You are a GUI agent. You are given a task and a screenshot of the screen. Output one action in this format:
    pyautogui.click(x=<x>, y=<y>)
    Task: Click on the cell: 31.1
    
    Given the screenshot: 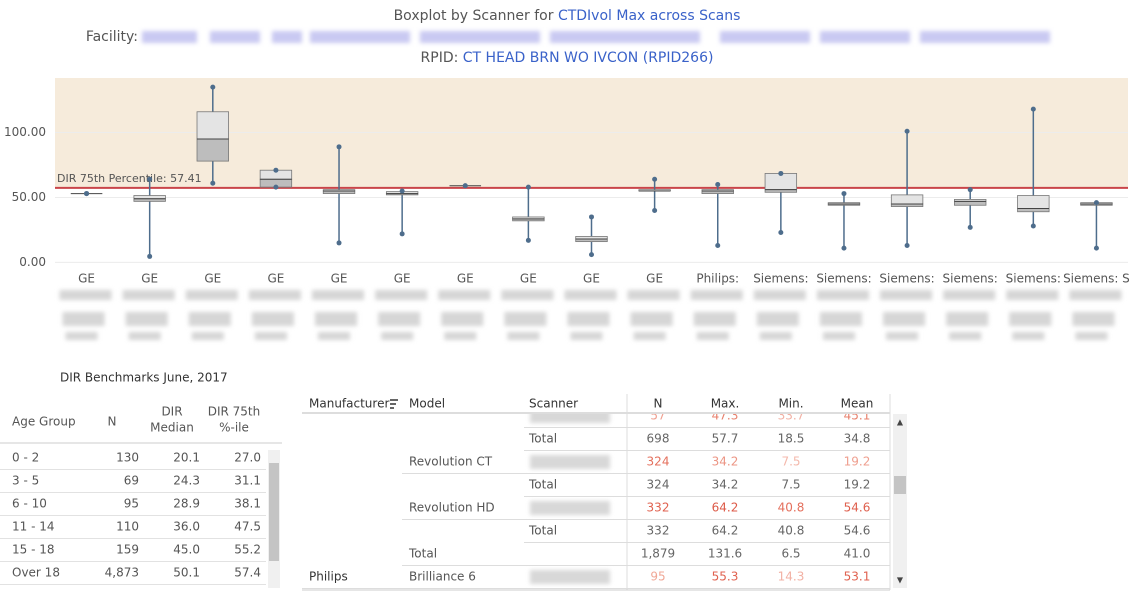 What is the action you would take?
    pyautogui.click(x=247, y=481)
    